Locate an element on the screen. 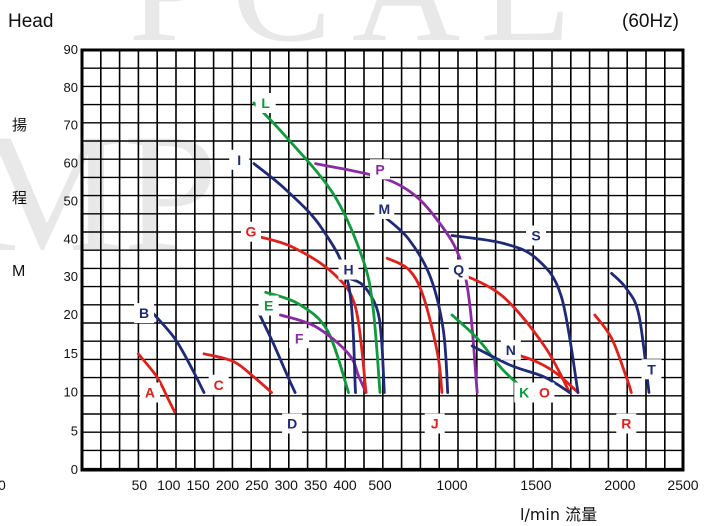 This screenshot has height=526, width=725. curve-label-t: T is located at coordinates (651, 369).